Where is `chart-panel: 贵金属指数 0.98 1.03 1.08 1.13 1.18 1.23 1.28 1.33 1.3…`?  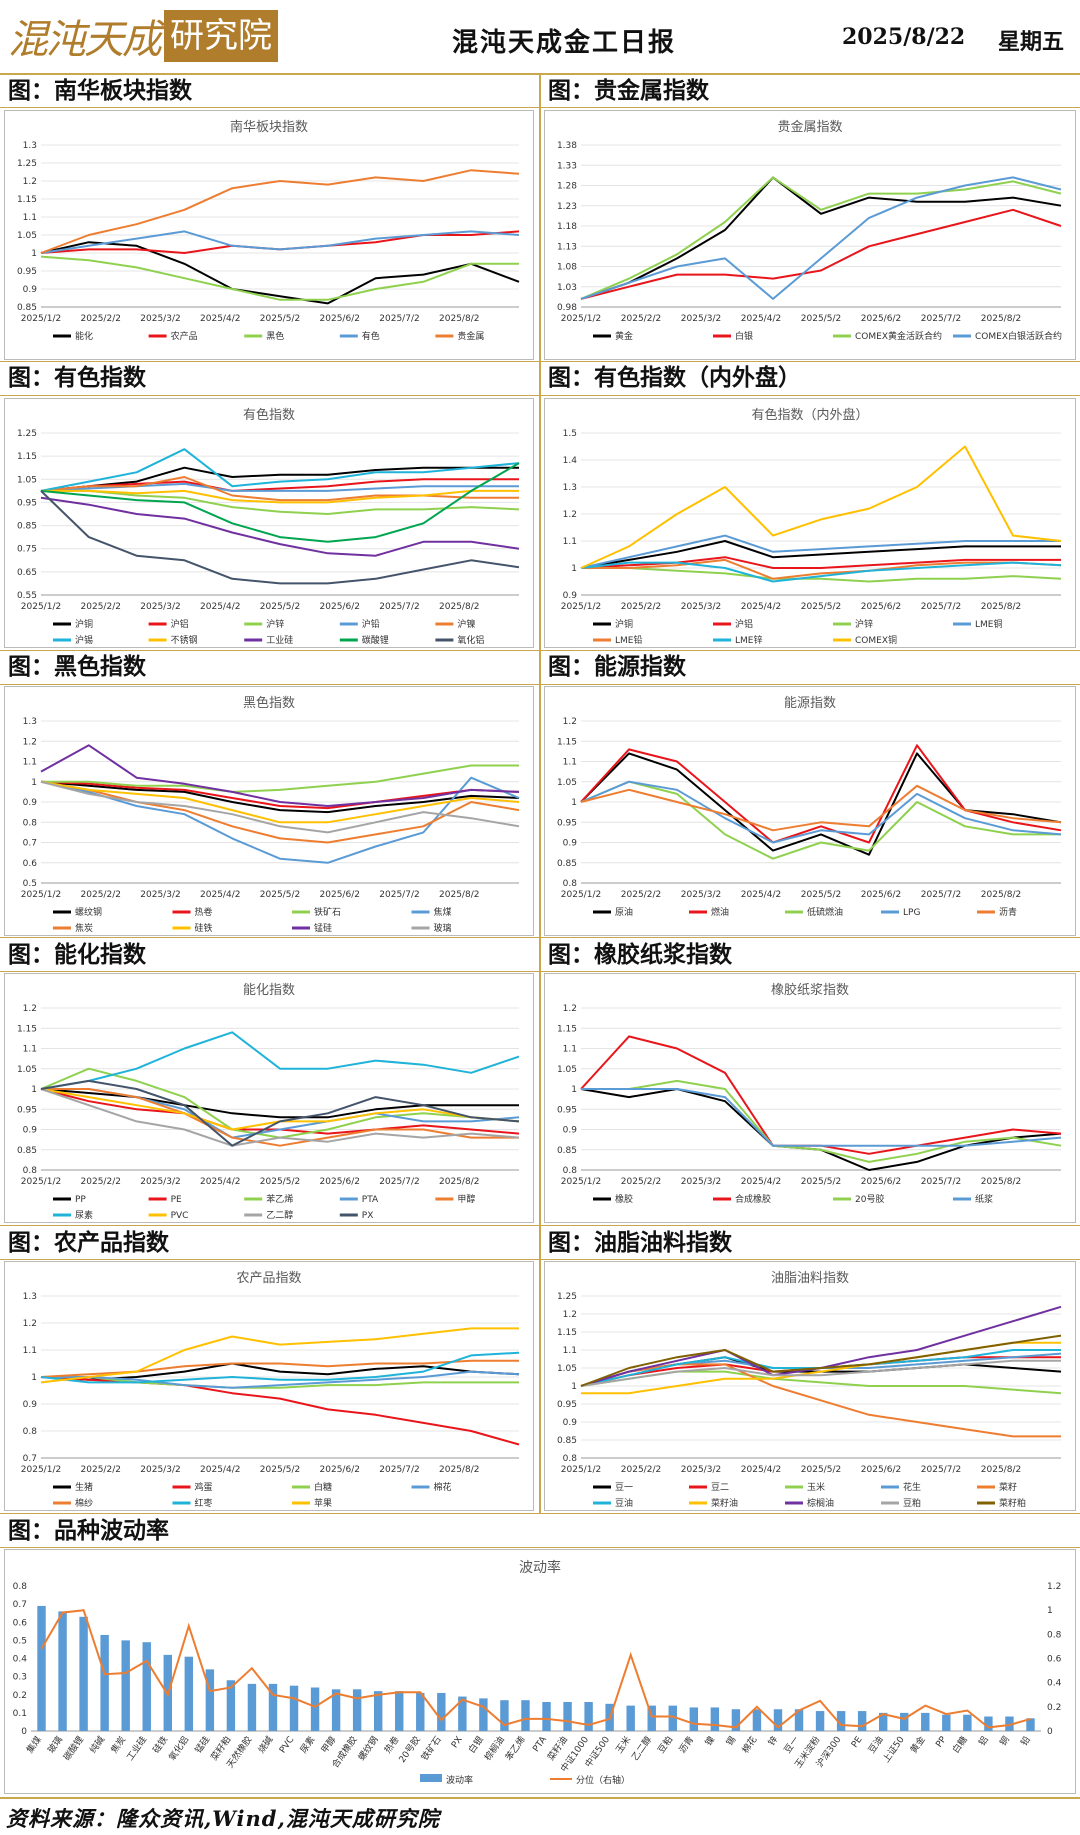 chart-panel: 贵金属指数 0.98 1.03 1.08 1.13 1.18 1.23 1.28 1.33 1.3… is located at coordinates (810, 235).